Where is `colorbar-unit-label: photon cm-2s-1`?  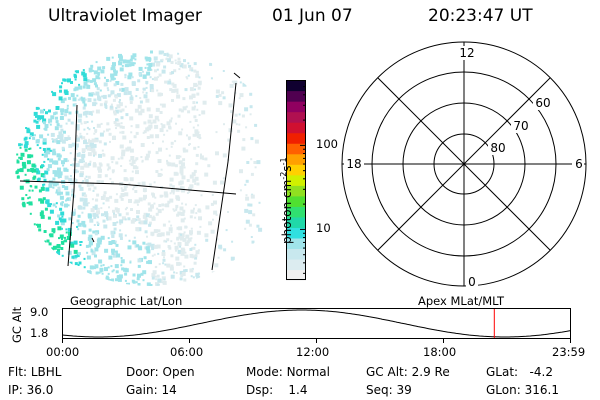 colorbar-unit-label: photon cm-2s-1 is located at coordinates (286, 200).